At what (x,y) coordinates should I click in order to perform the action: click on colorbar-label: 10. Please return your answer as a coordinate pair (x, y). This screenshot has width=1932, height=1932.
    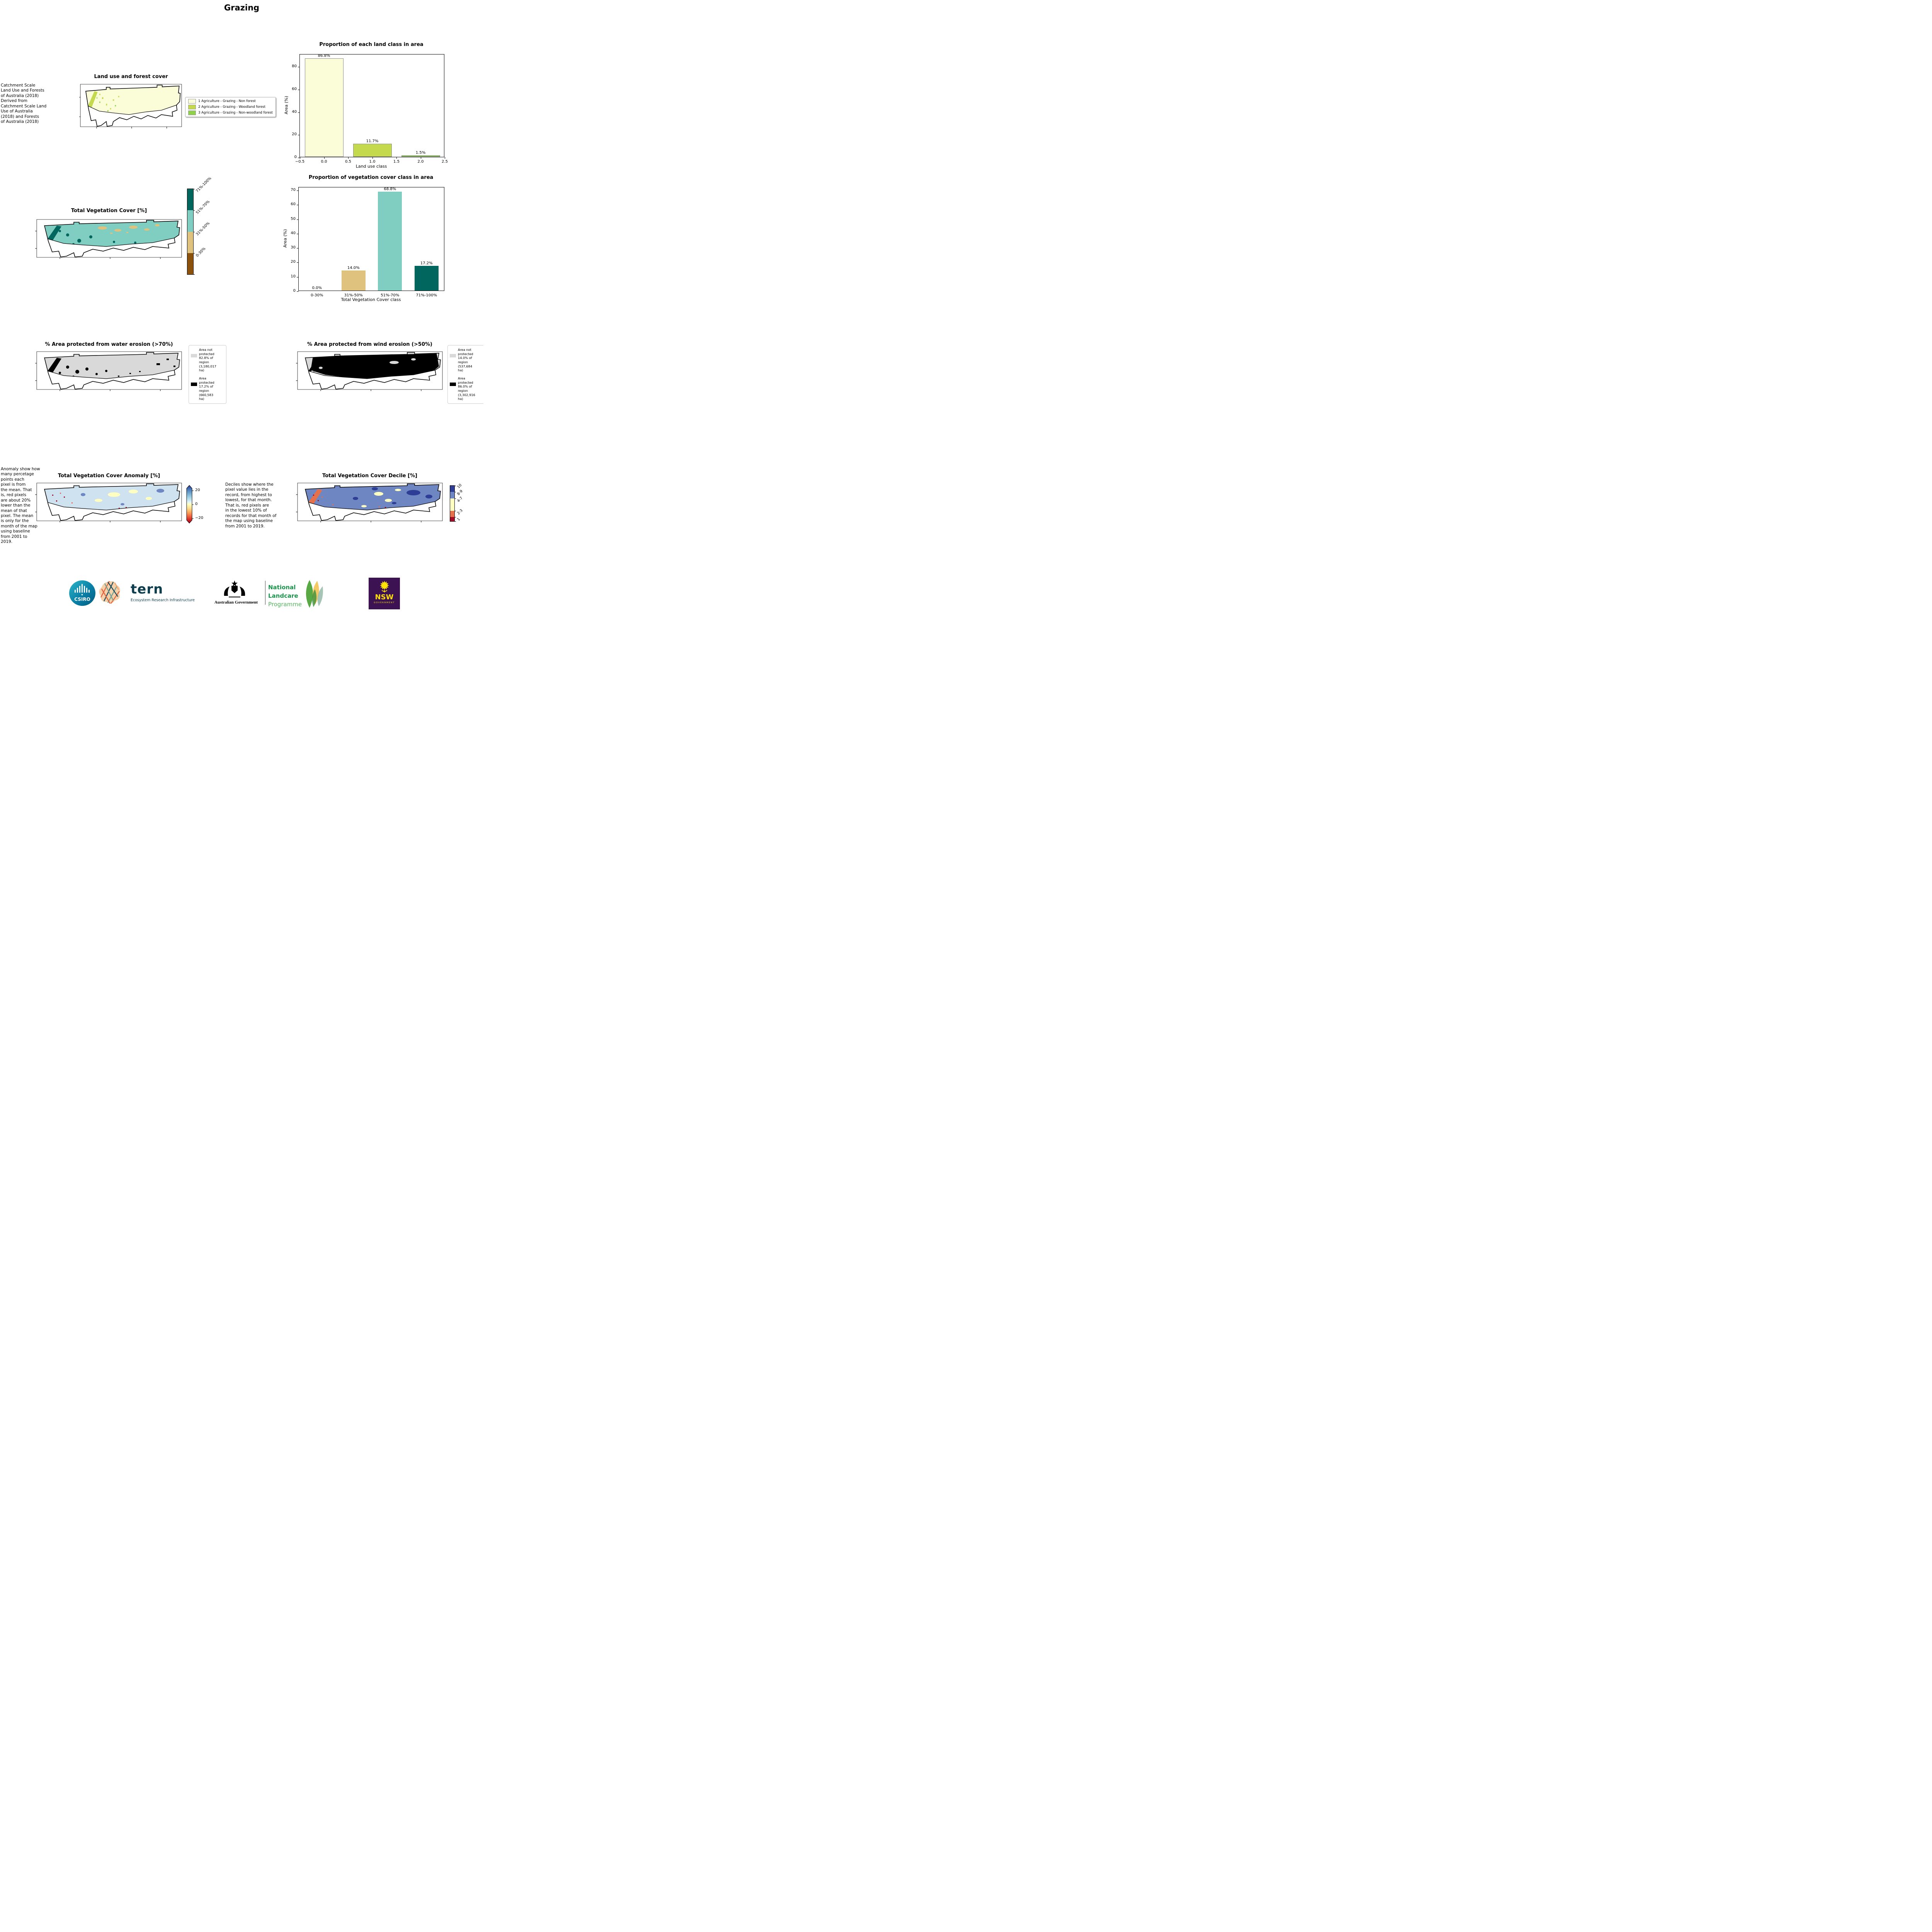
    Looking at the image, I should click on (460, 486).